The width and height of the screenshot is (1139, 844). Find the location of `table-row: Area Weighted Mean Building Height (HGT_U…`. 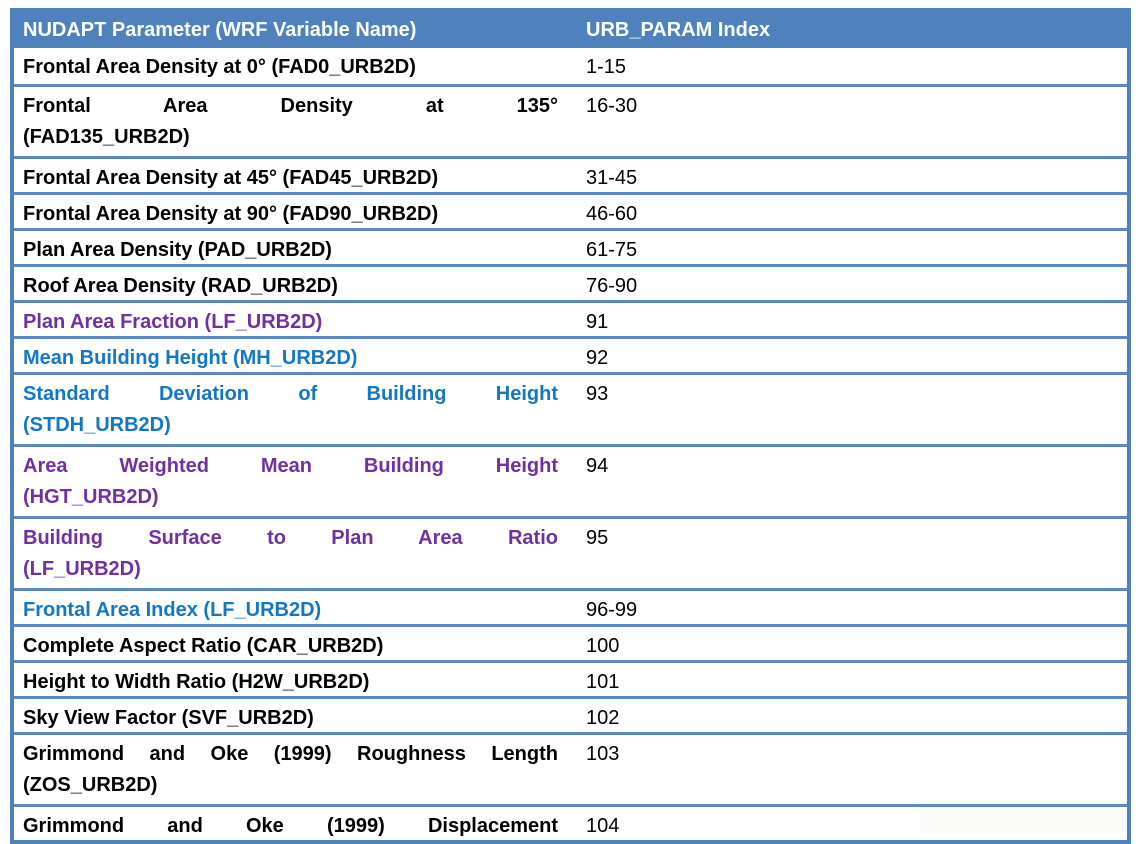

table-row: Area Weighted Mean Building Height (HGT_U… is located at coordinates (570, 480).